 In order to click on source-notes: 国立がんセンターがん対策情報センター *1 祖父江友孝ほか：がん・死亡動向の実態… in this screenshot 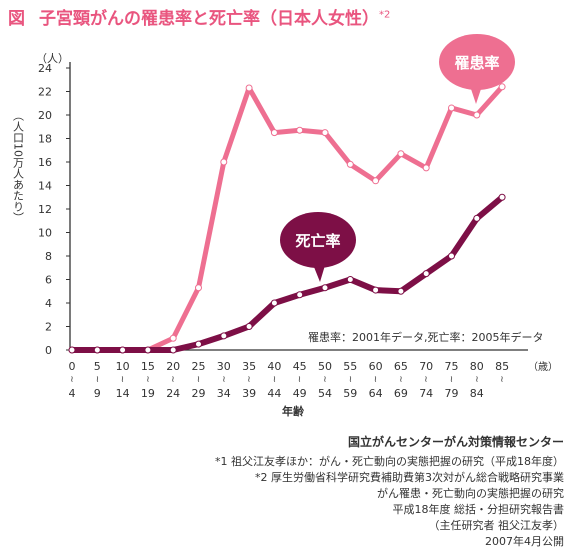, I will do `click(389, 492)`.